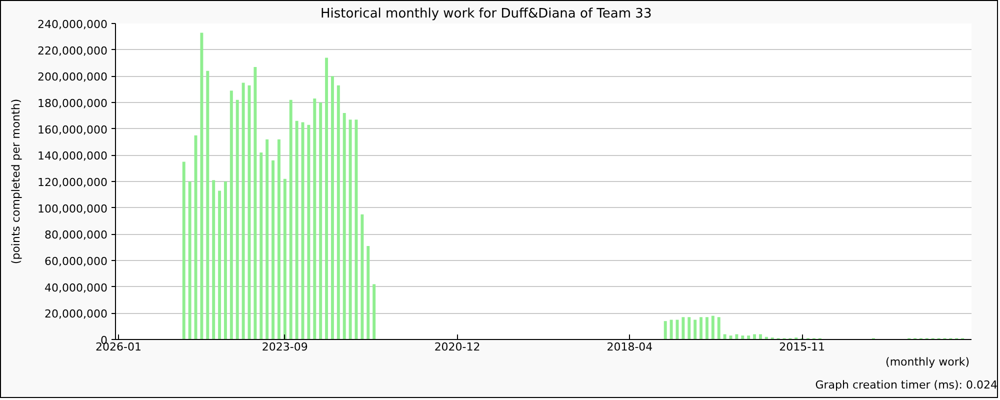 This screenshot has height=400, width=1000. I want to click on y-axis-title: (points completed per month), so click(16, 181).